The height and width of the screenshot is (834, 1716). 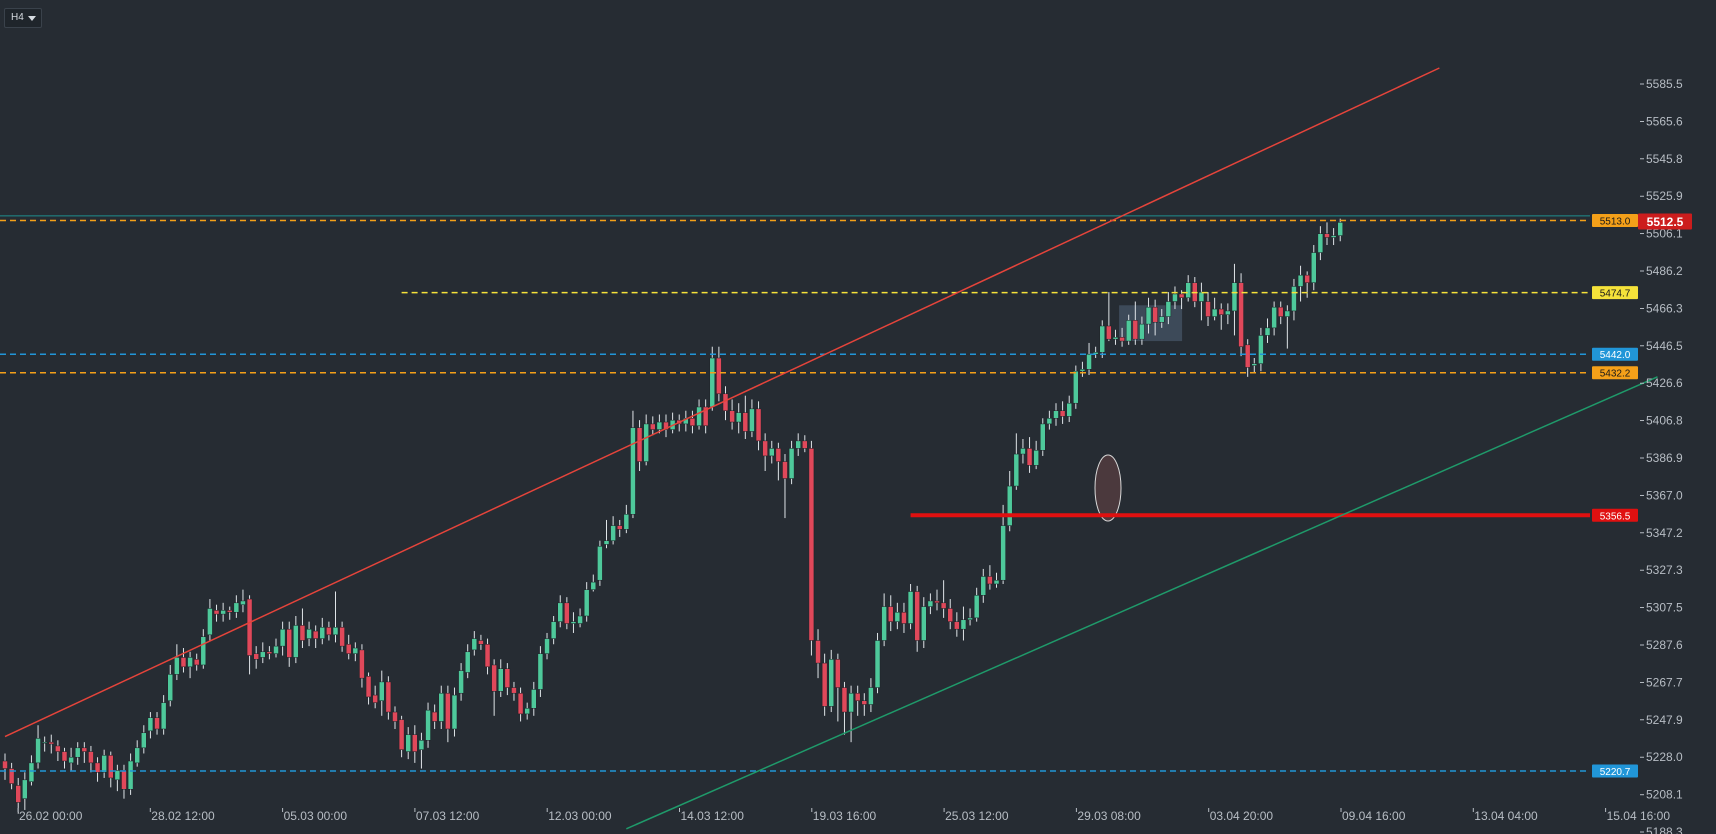 I want to click on y-tick-label: 5267.7, so click(x=1664, y=682).